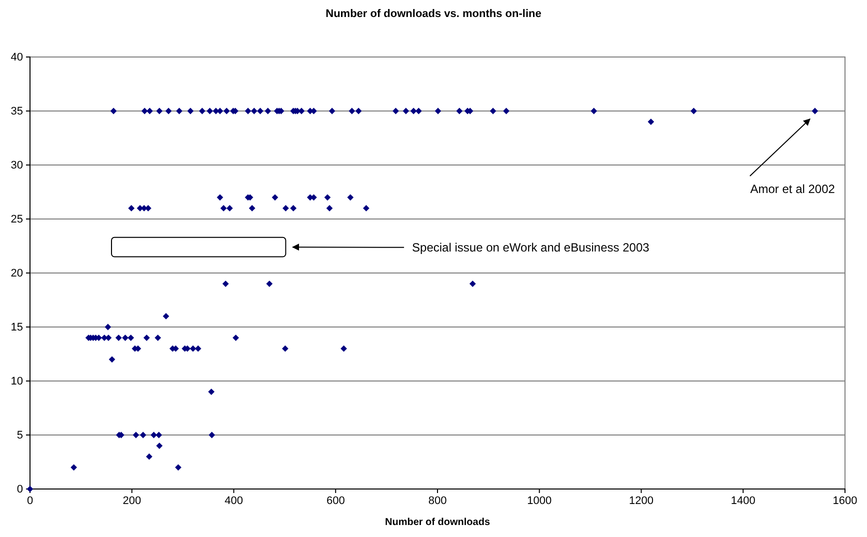 The image size is (867, 537). Describe the element at coordinates (19, 436) in the screenshot. I see `y-tick-label: 5` at that location.